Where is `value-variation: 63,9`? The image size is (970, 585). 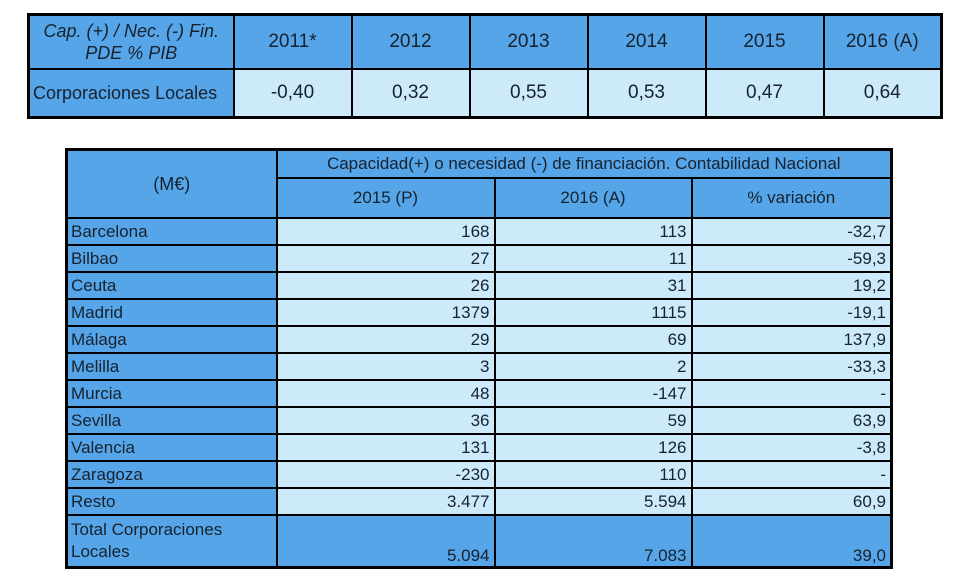 value-variation: 63,9 is located at coordinates (791, 420).